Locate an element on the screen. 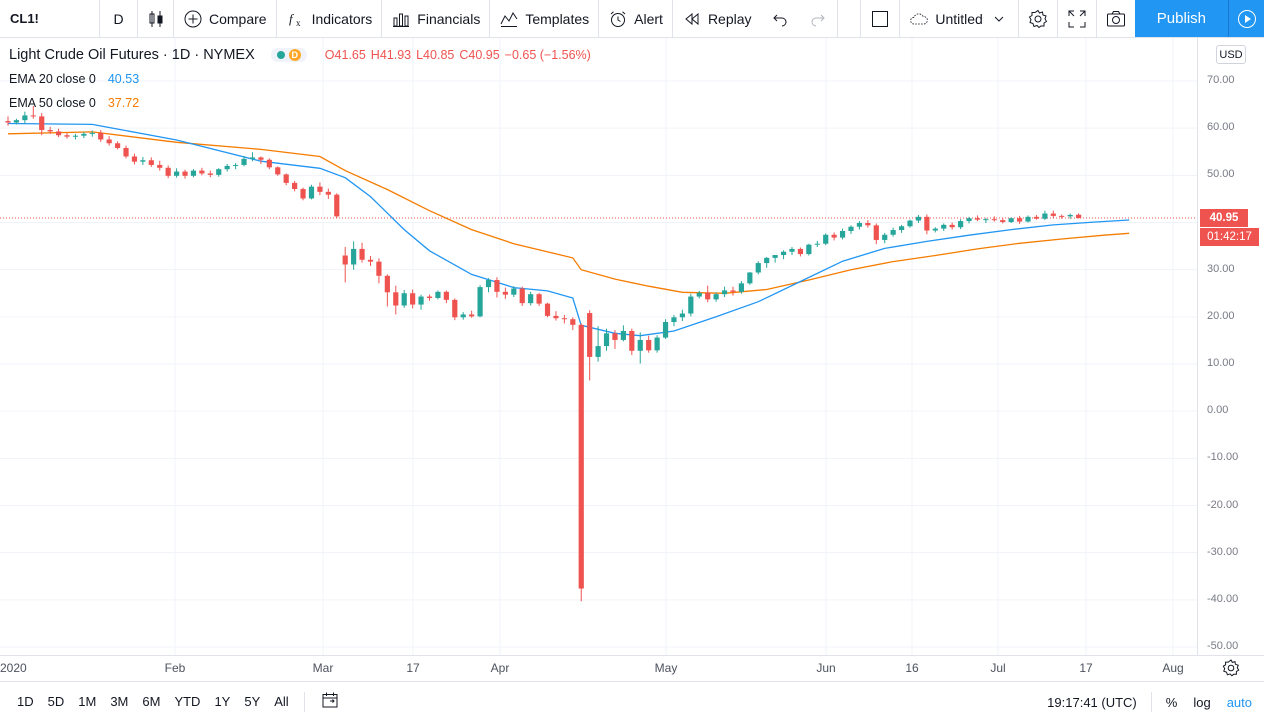  price-tick-label: 0.00 is located at coordinates (1218, 410).